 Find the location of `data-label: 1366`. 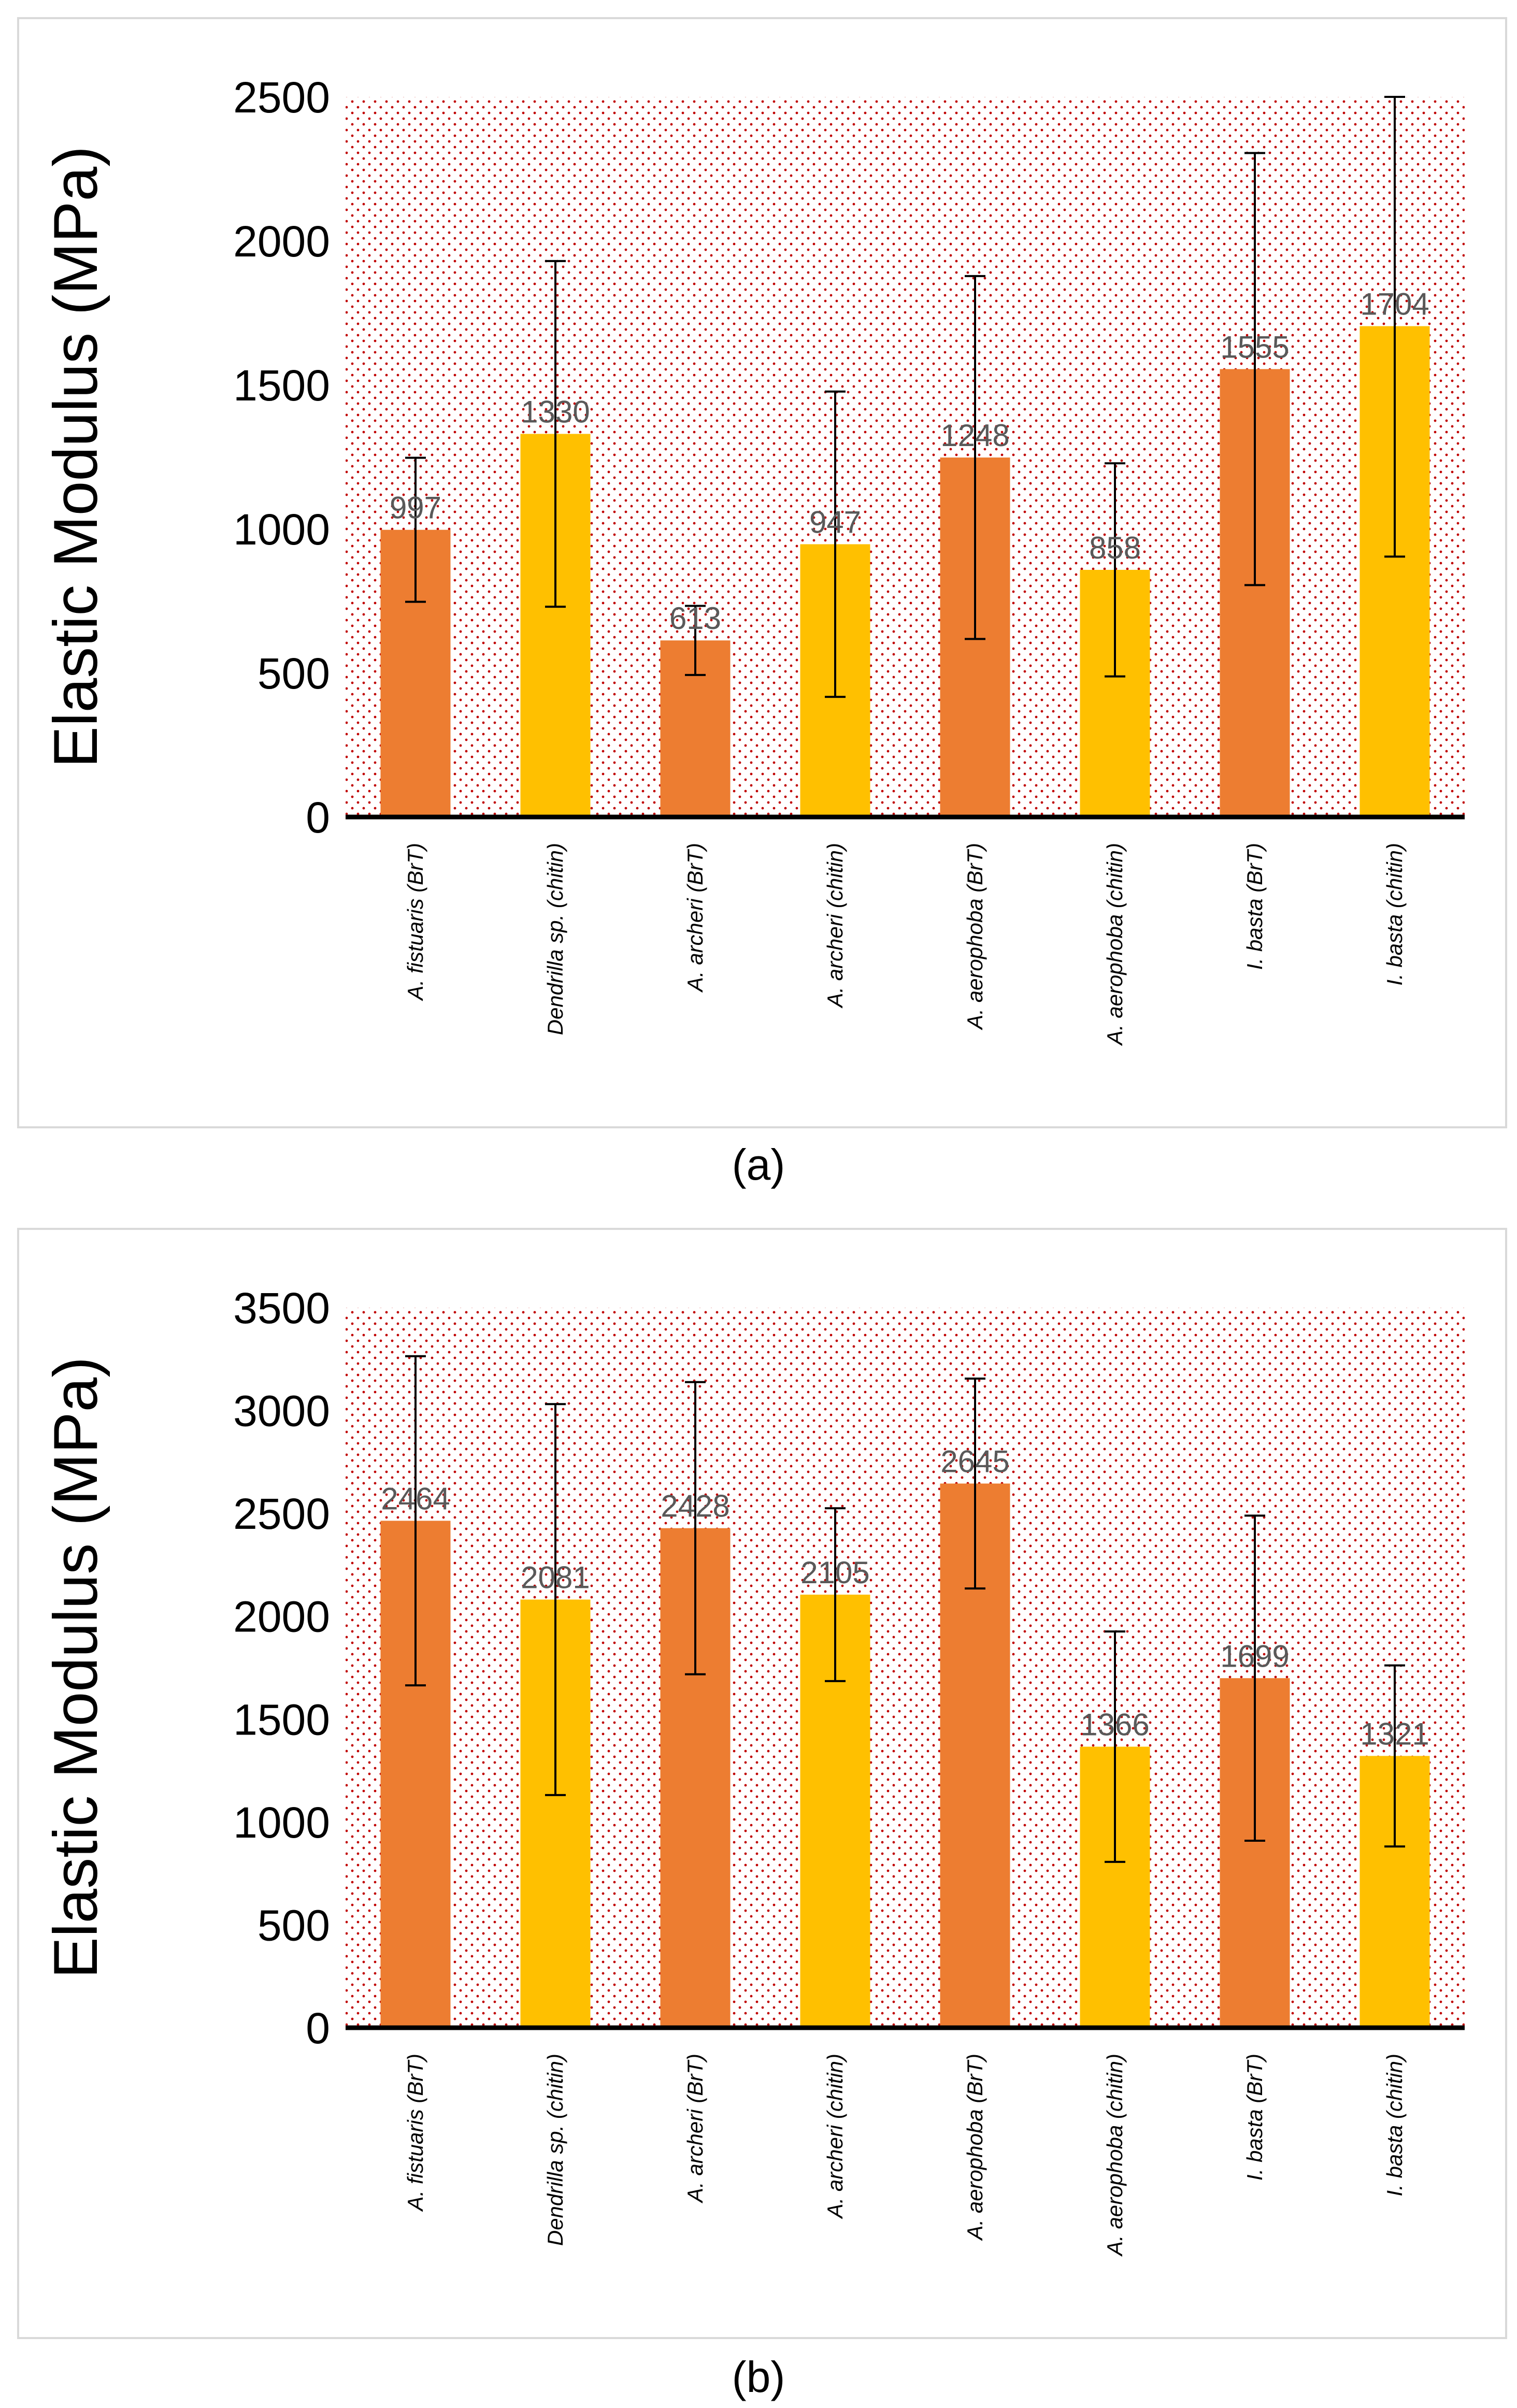

data-label: 1366 is located at coordinates (1114, 1725).